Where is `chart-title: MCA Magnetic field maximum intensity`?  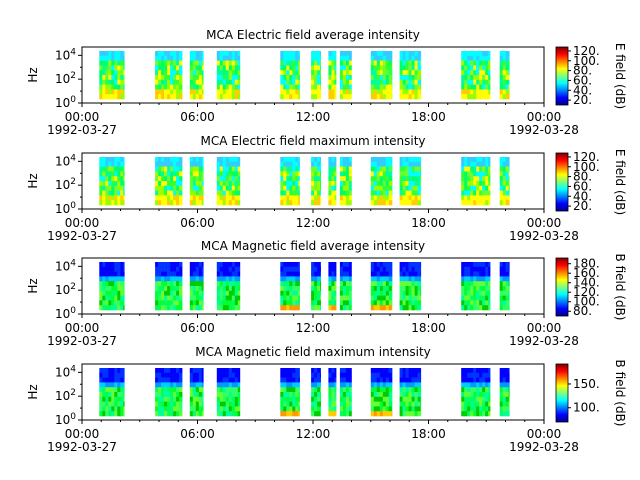
chart-title: MCA Magnetic field maximum intensity is located at coordinates (313, 352).